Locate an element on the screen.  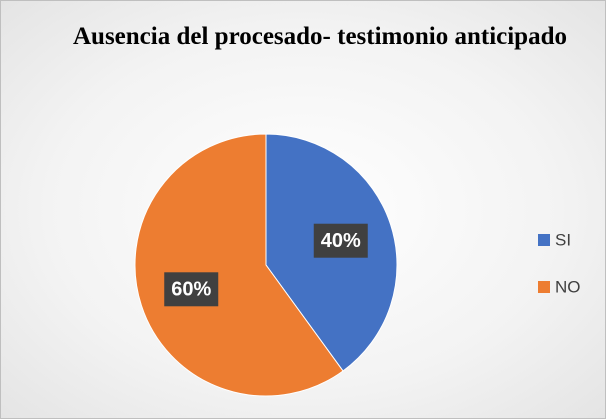
data-label: 60% is located at coordinates (191, 290).